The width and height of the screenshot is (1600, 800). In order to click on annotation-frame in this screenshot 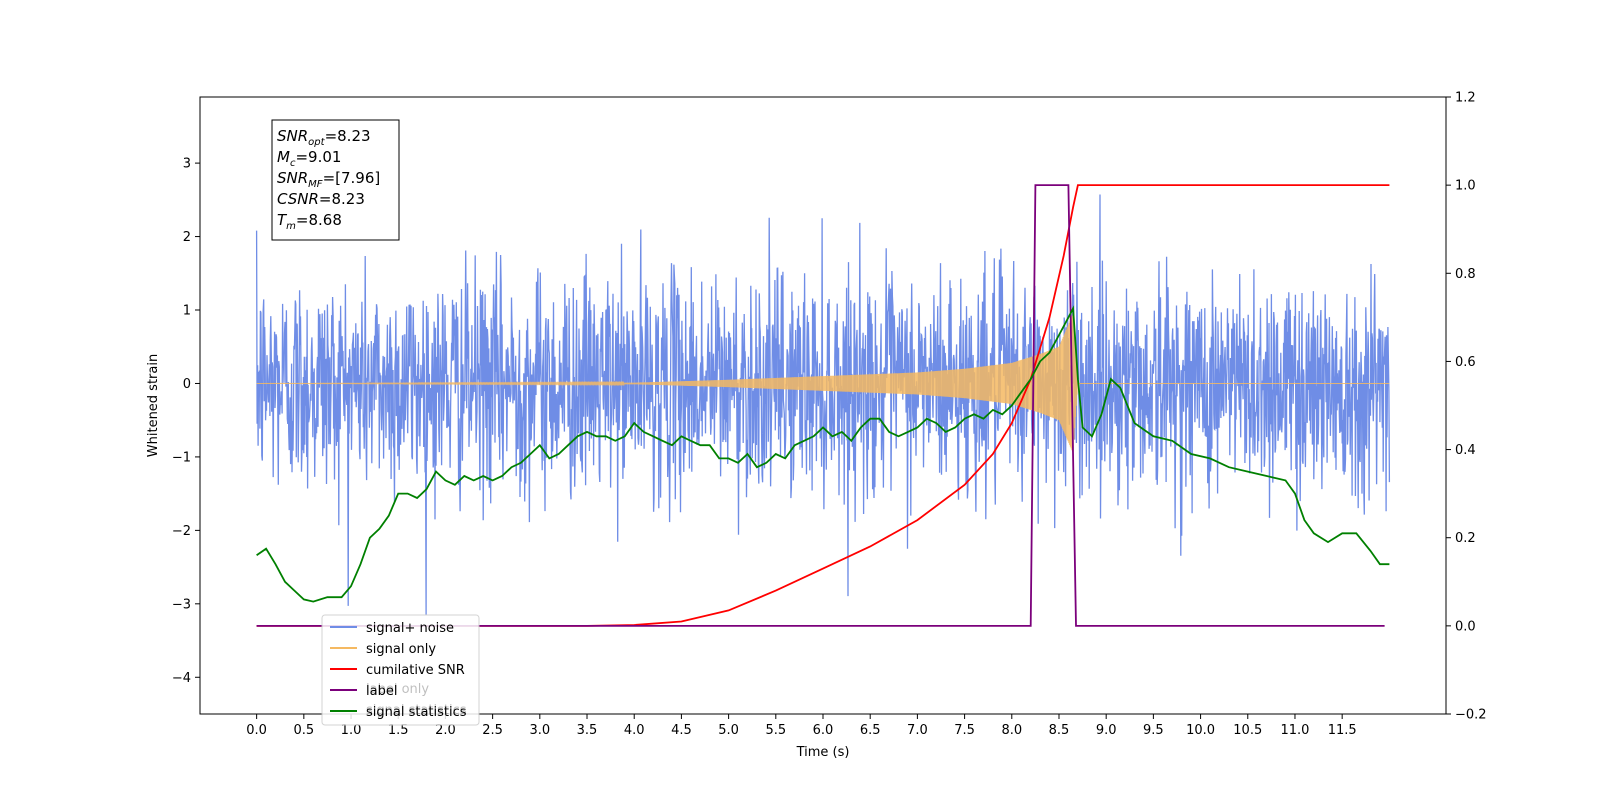, I will do `click(335, 180)`.